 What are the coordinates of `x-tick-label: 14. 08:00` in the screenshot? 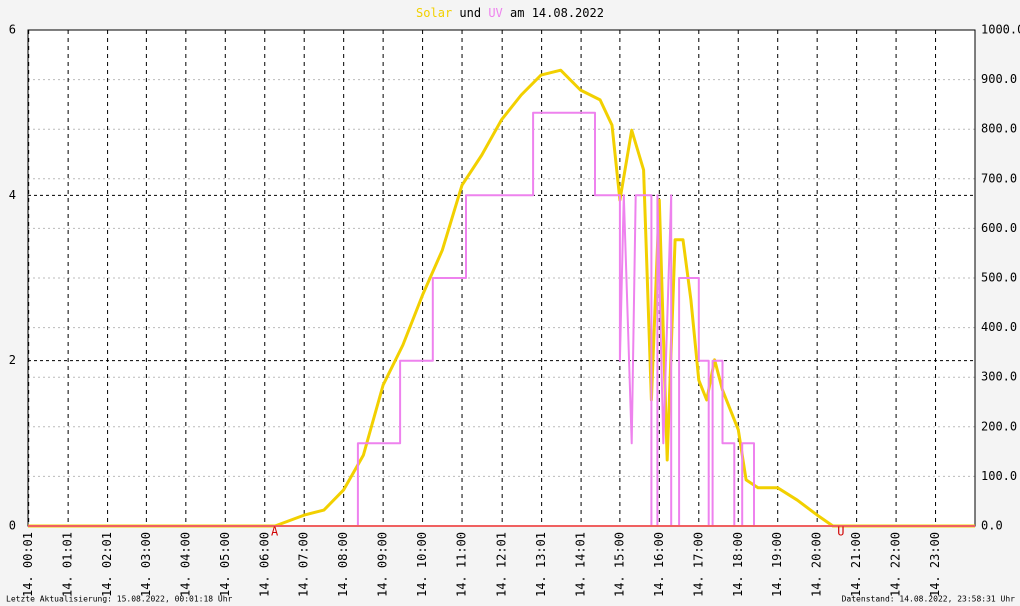 It's located at (343, 564).